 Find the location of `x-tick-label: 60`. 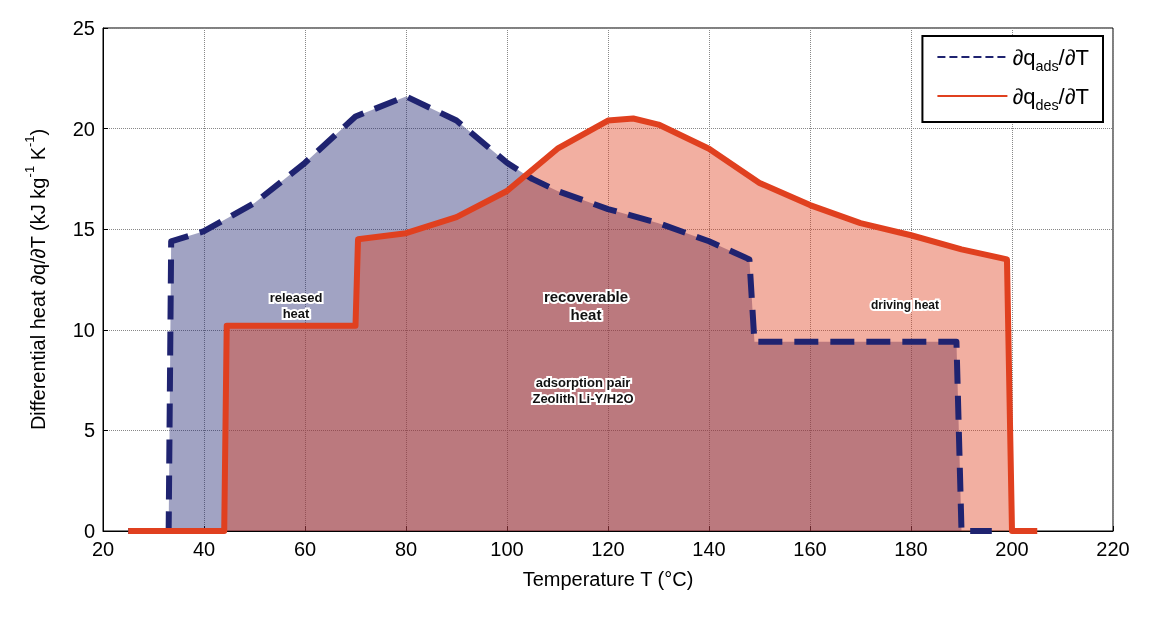

x-tick-label: 60 is located at coordinates (305, 549).